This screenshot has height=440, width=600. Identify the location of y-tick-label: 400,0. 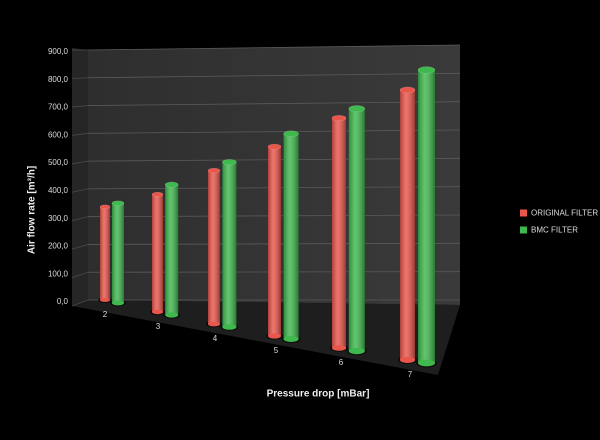
(58, 190).